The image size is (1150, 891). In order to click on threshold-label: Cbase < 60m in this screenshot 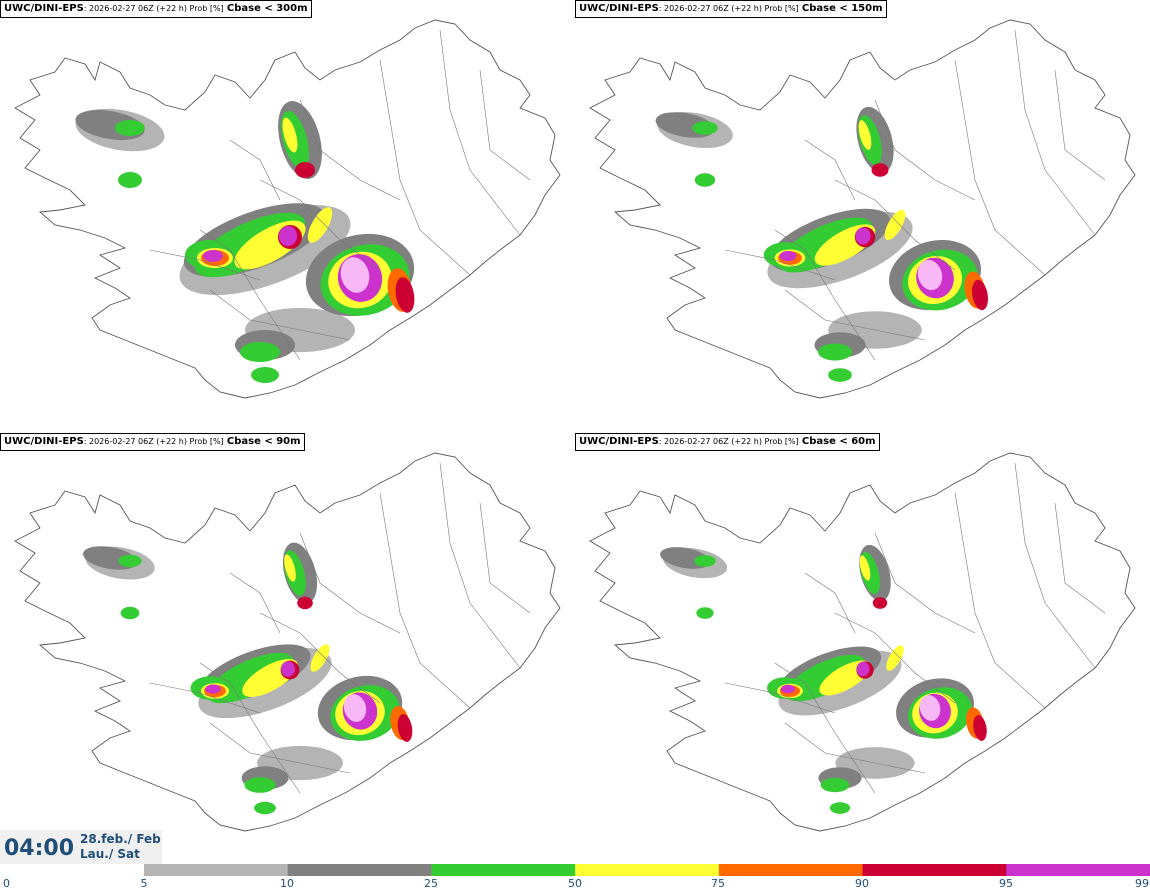, I will do `click(838, 441)`.